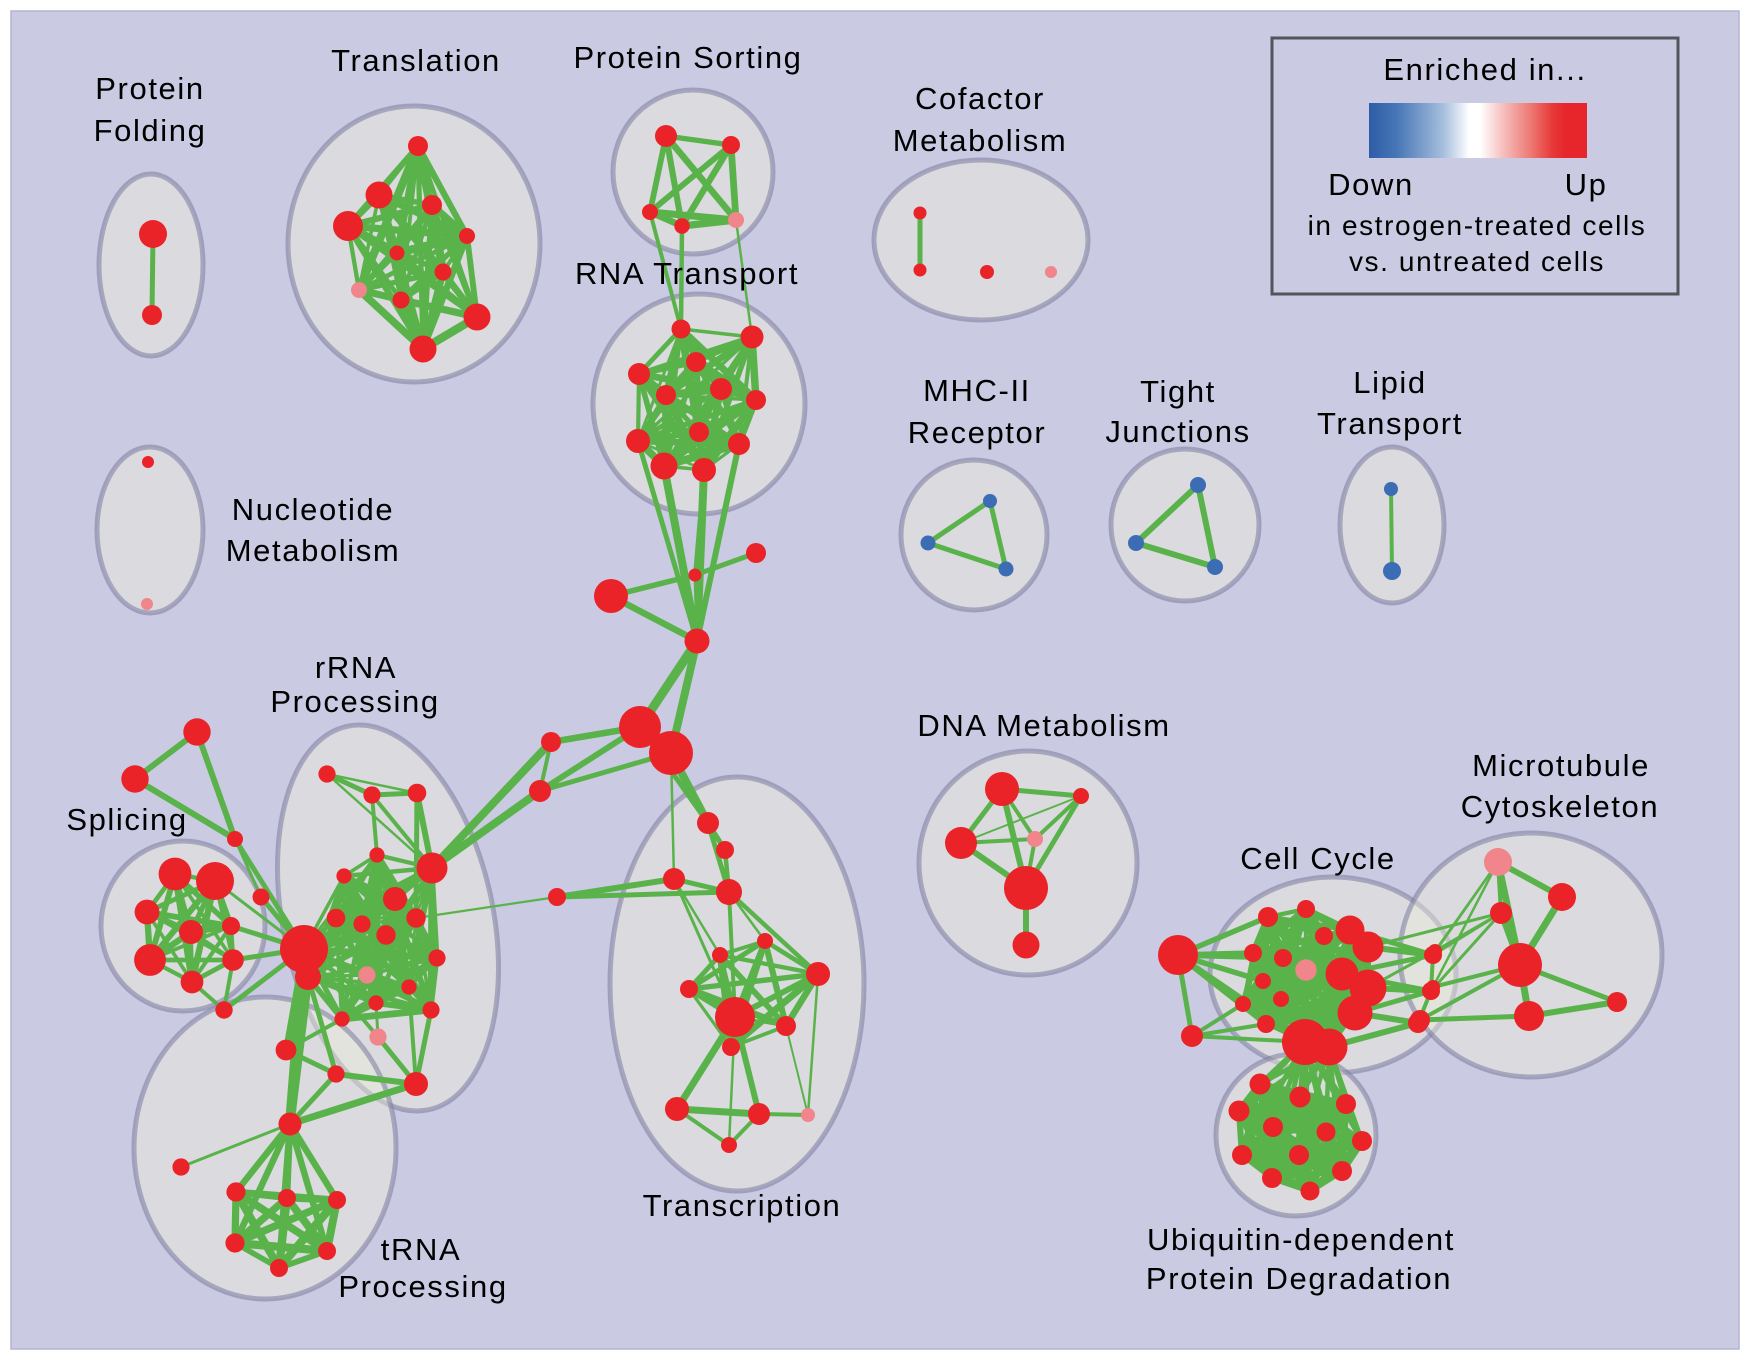 This screenshot has width=1750, height=1365. Describe the element at coordinates (1371, 184) in the screenshot. I see `svg-text: Down` at that location.